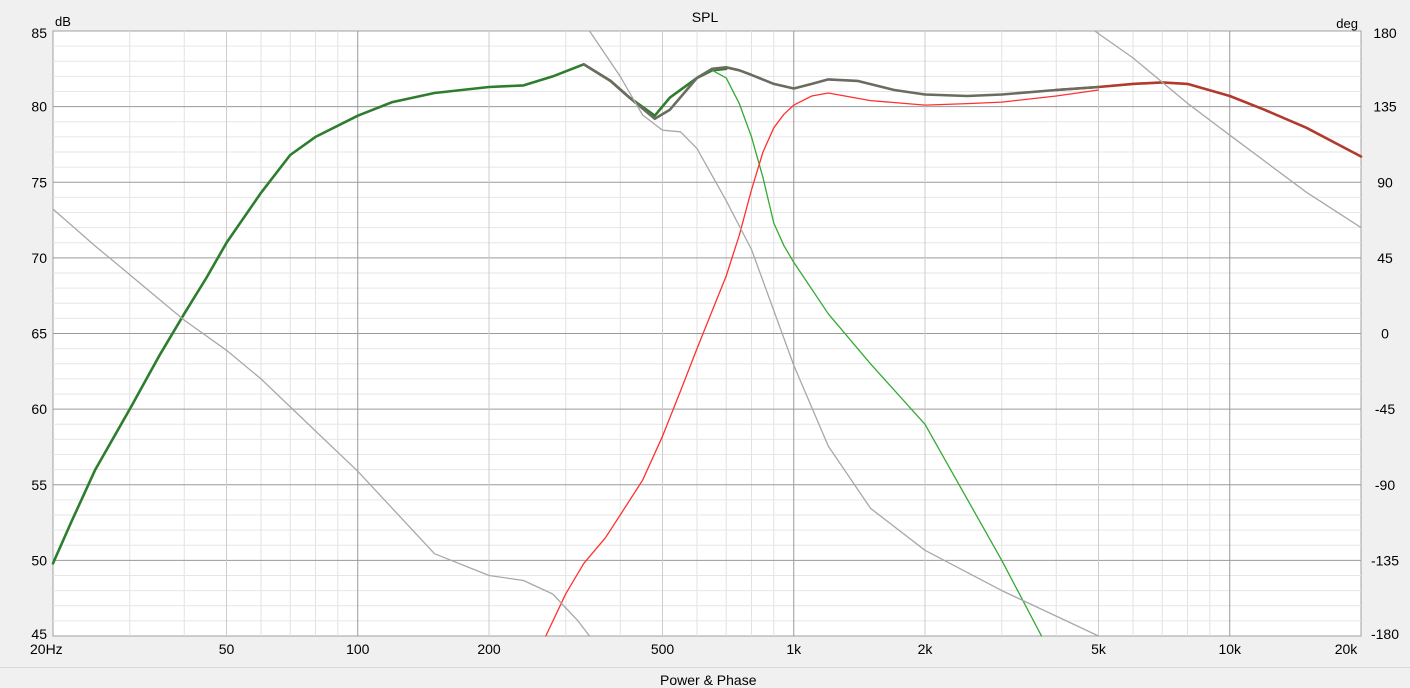 The height and width of the screenshot is (688, 1410). What do you see at coordinates (39, 107) in the screenshot?
I see `y-tick-label: 80` at bounding box center [39, 107].